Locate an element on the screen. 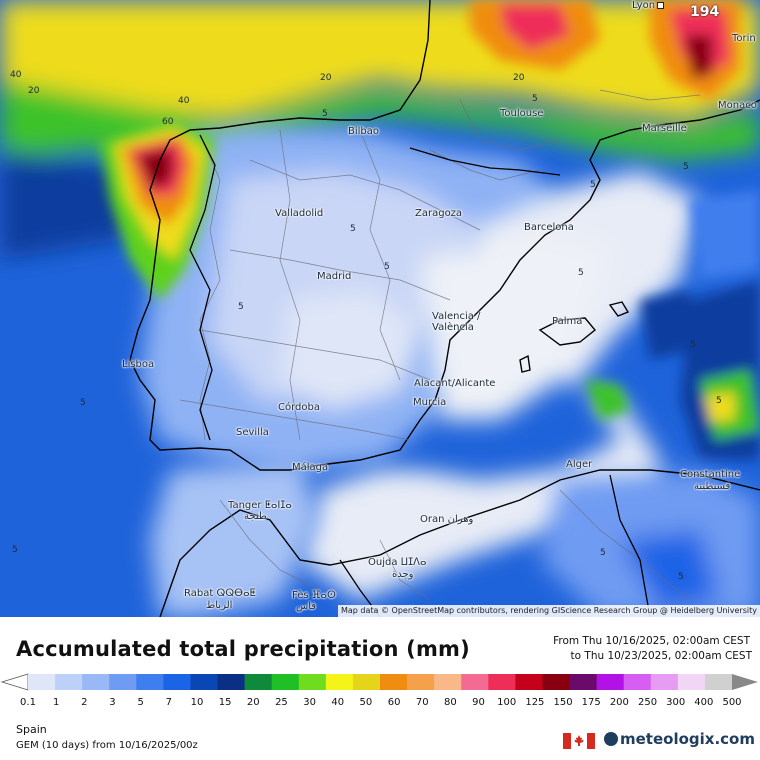 The width and height of the screenshot is (760, 760). city-fes: Fès ⴼⴰⵙ is located at coordinates (314, 595).